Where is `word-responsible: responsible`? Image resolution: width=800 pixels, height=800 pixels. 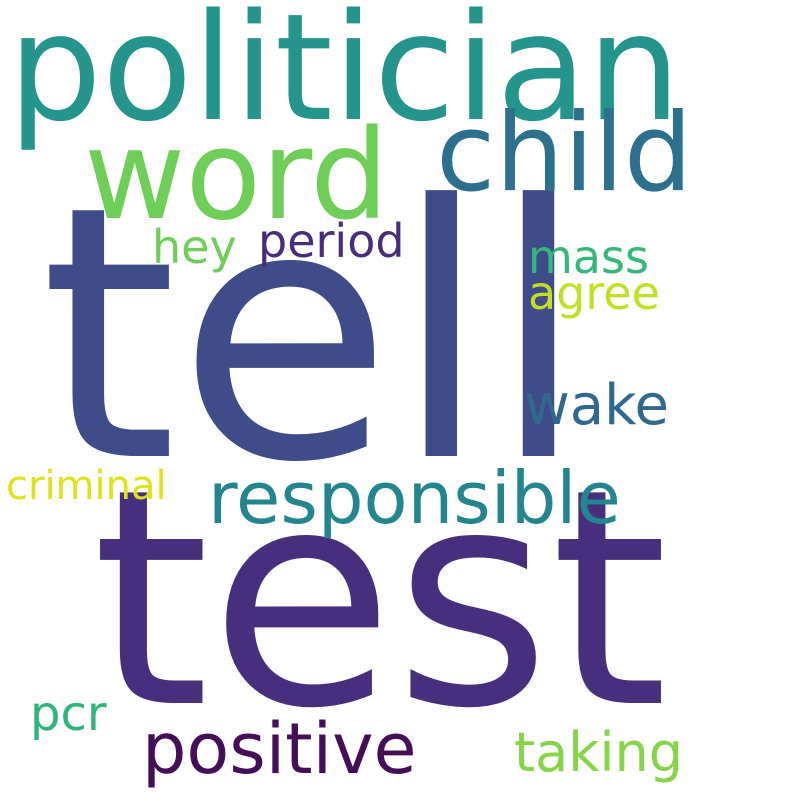
word-responsible: responsible is located at coordinates (414, 498).